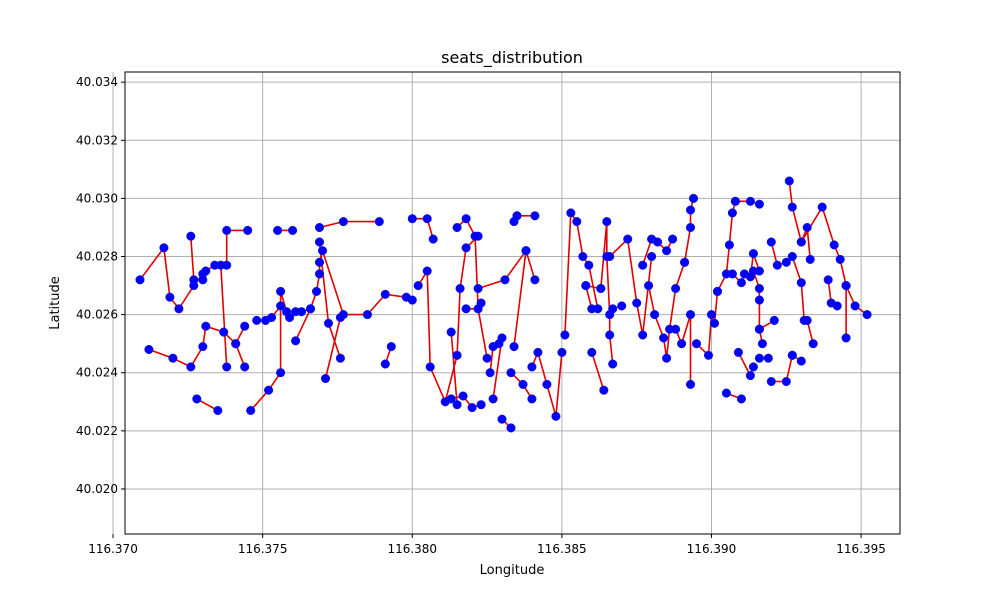 This screenshot has height=600, width=1000. Describe the element at coordinates (97, 489) in the screenshot. I see `y-tick-label: 40.020` at that location.